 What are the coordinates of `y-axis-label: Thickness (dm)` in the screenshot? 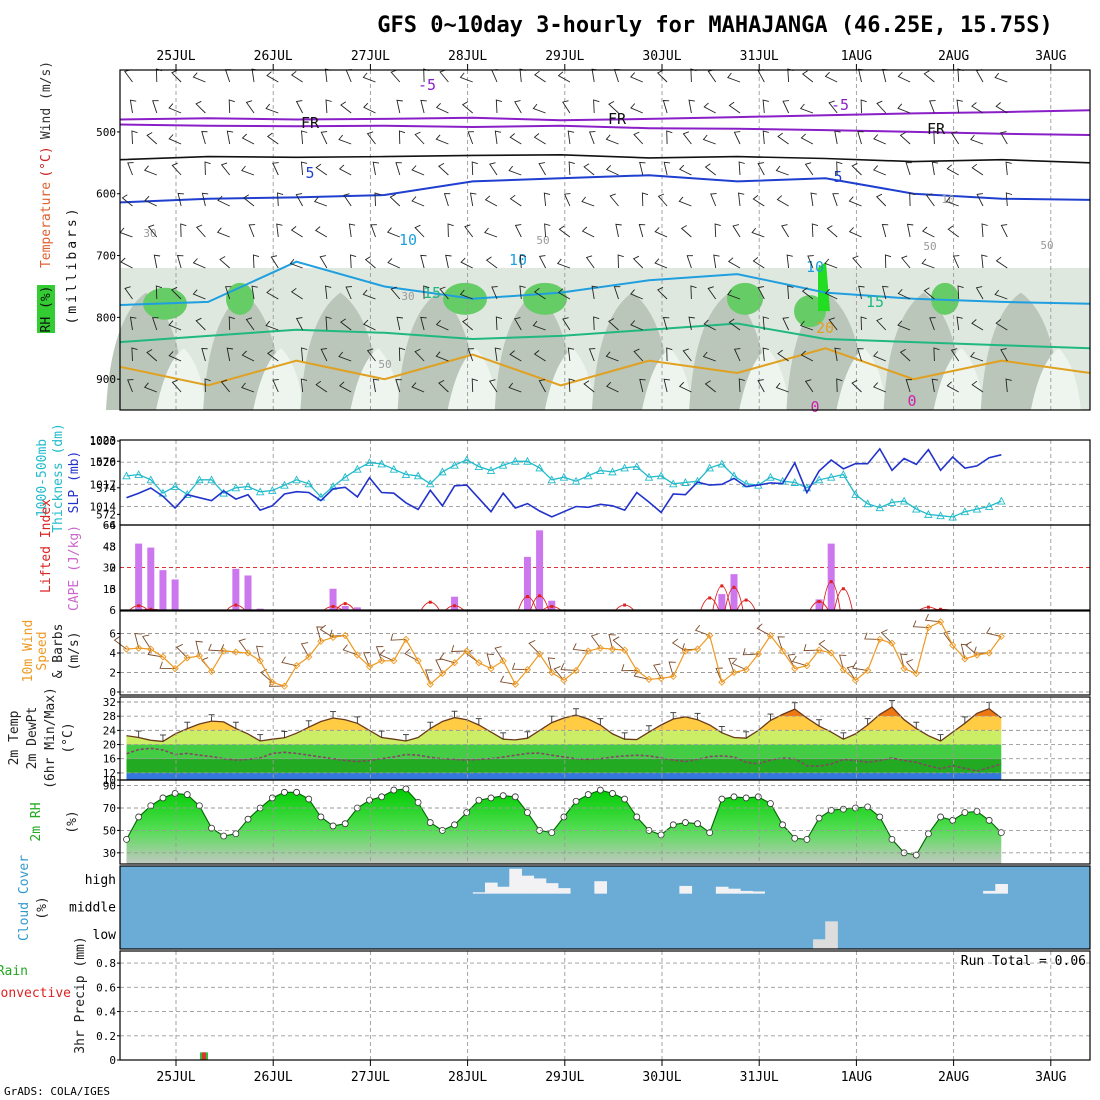 It's located at (58, 478).